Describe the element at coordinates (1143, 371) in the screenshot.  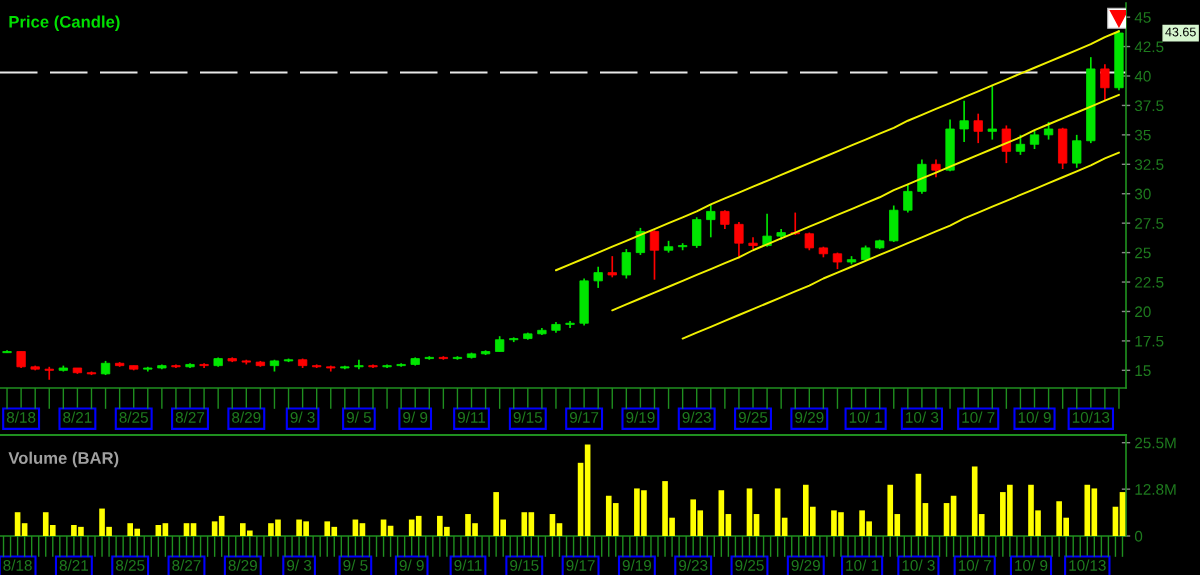
I see `y-tick-label: 15` at that location.